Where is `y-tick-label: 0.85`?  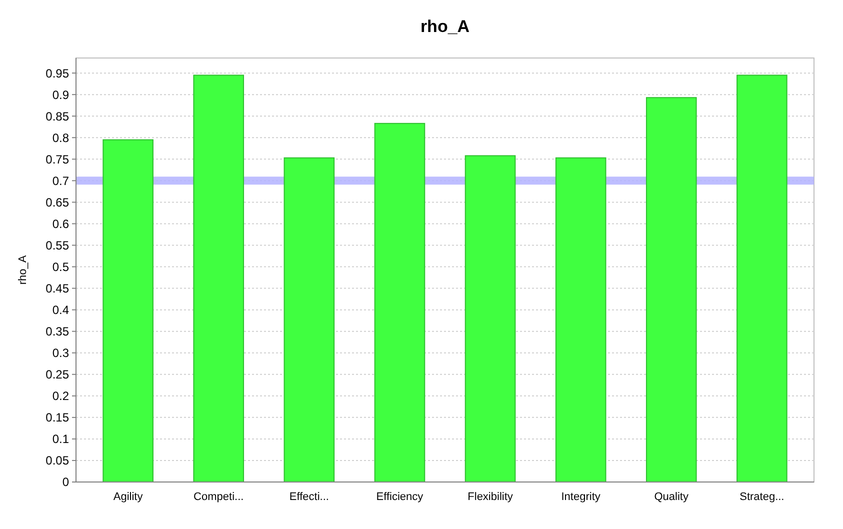
y-tick-label: 0.85 is located at coordinates (58, 116).